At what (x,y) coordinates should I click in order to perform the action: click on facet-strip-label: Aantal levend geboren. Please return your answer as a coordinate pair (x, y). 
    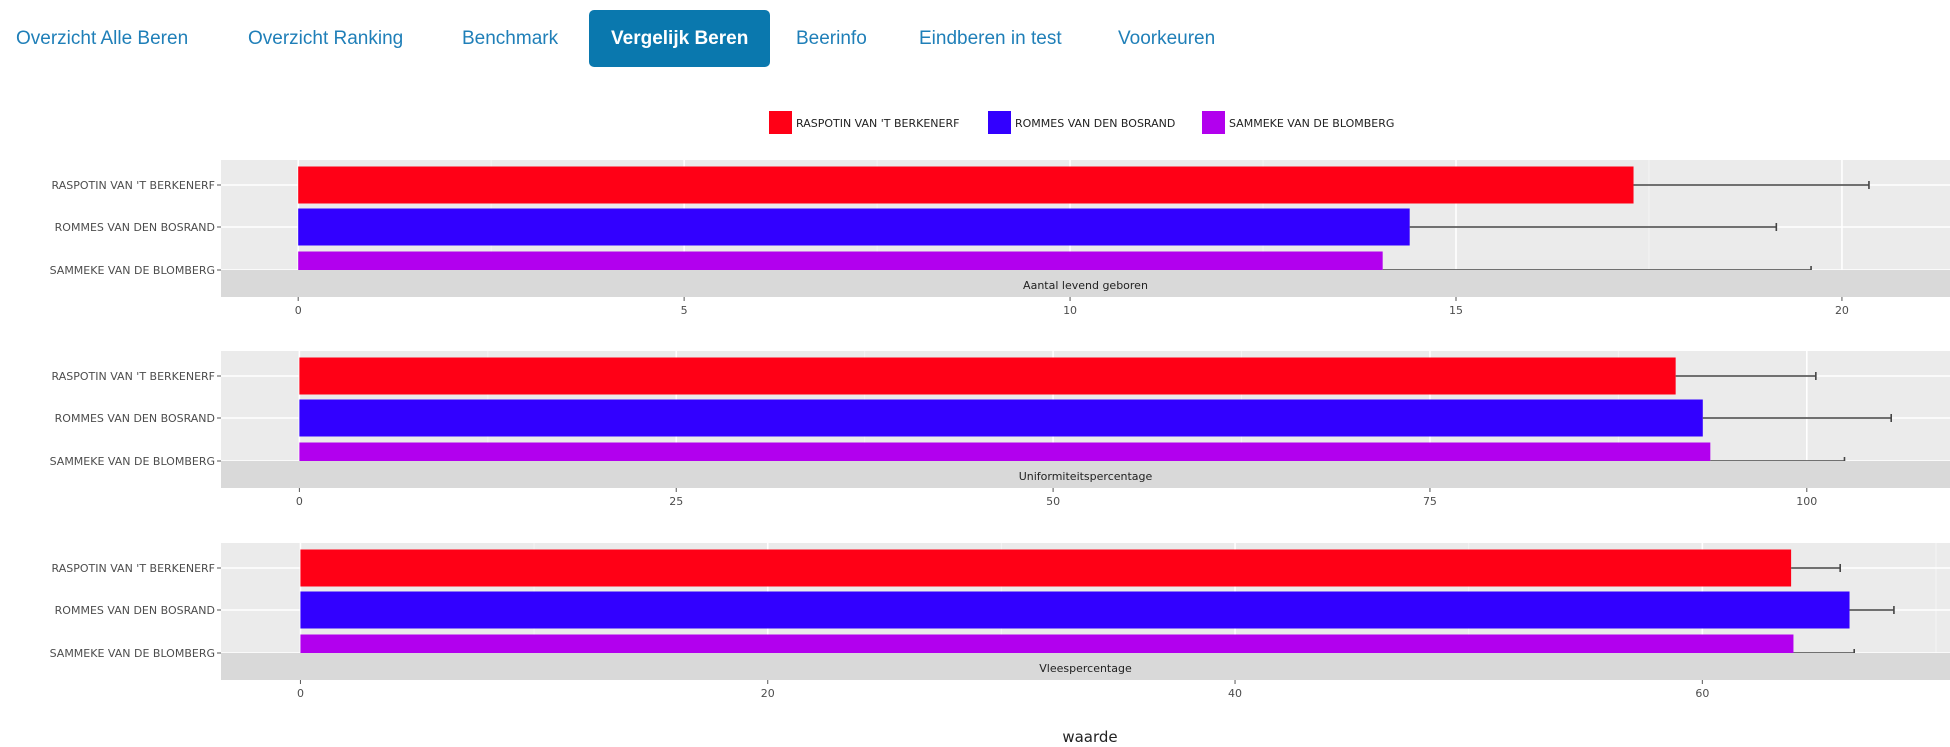
    Looking at the image, I should click on (1085, 285).